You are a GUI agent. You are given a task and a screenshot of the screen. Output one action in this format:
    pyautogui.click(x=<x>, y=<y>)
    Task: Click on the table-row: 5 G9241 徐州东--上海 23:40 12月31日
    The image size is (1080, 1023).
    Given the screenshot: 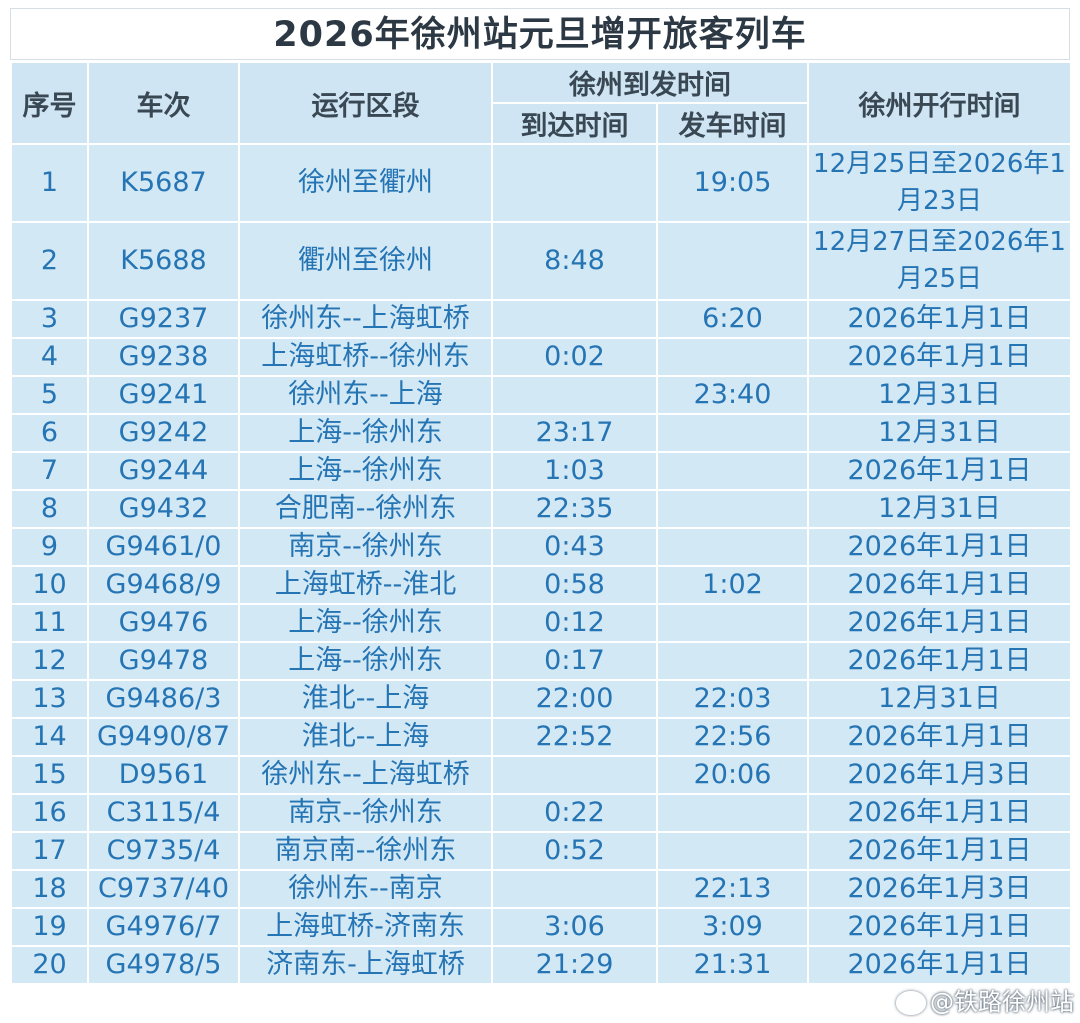 What is the action you would take?
    pyautogui.click(x=541, y=395)
    